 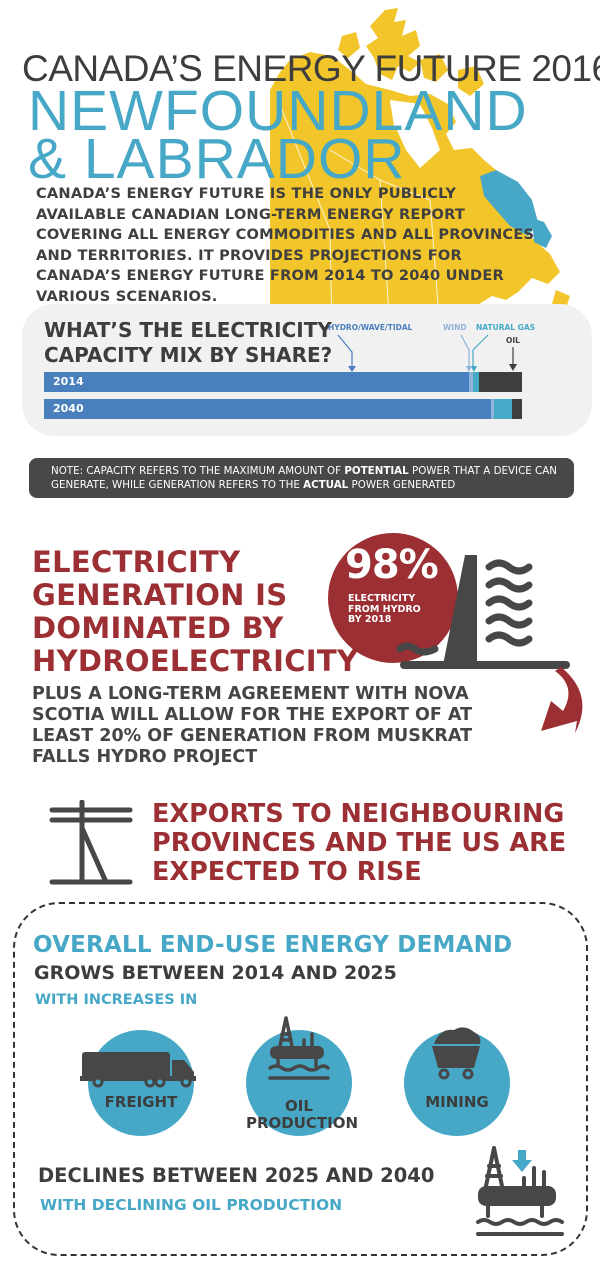 I want to click on oil-platform-icon, so click(x=299, y=1048).